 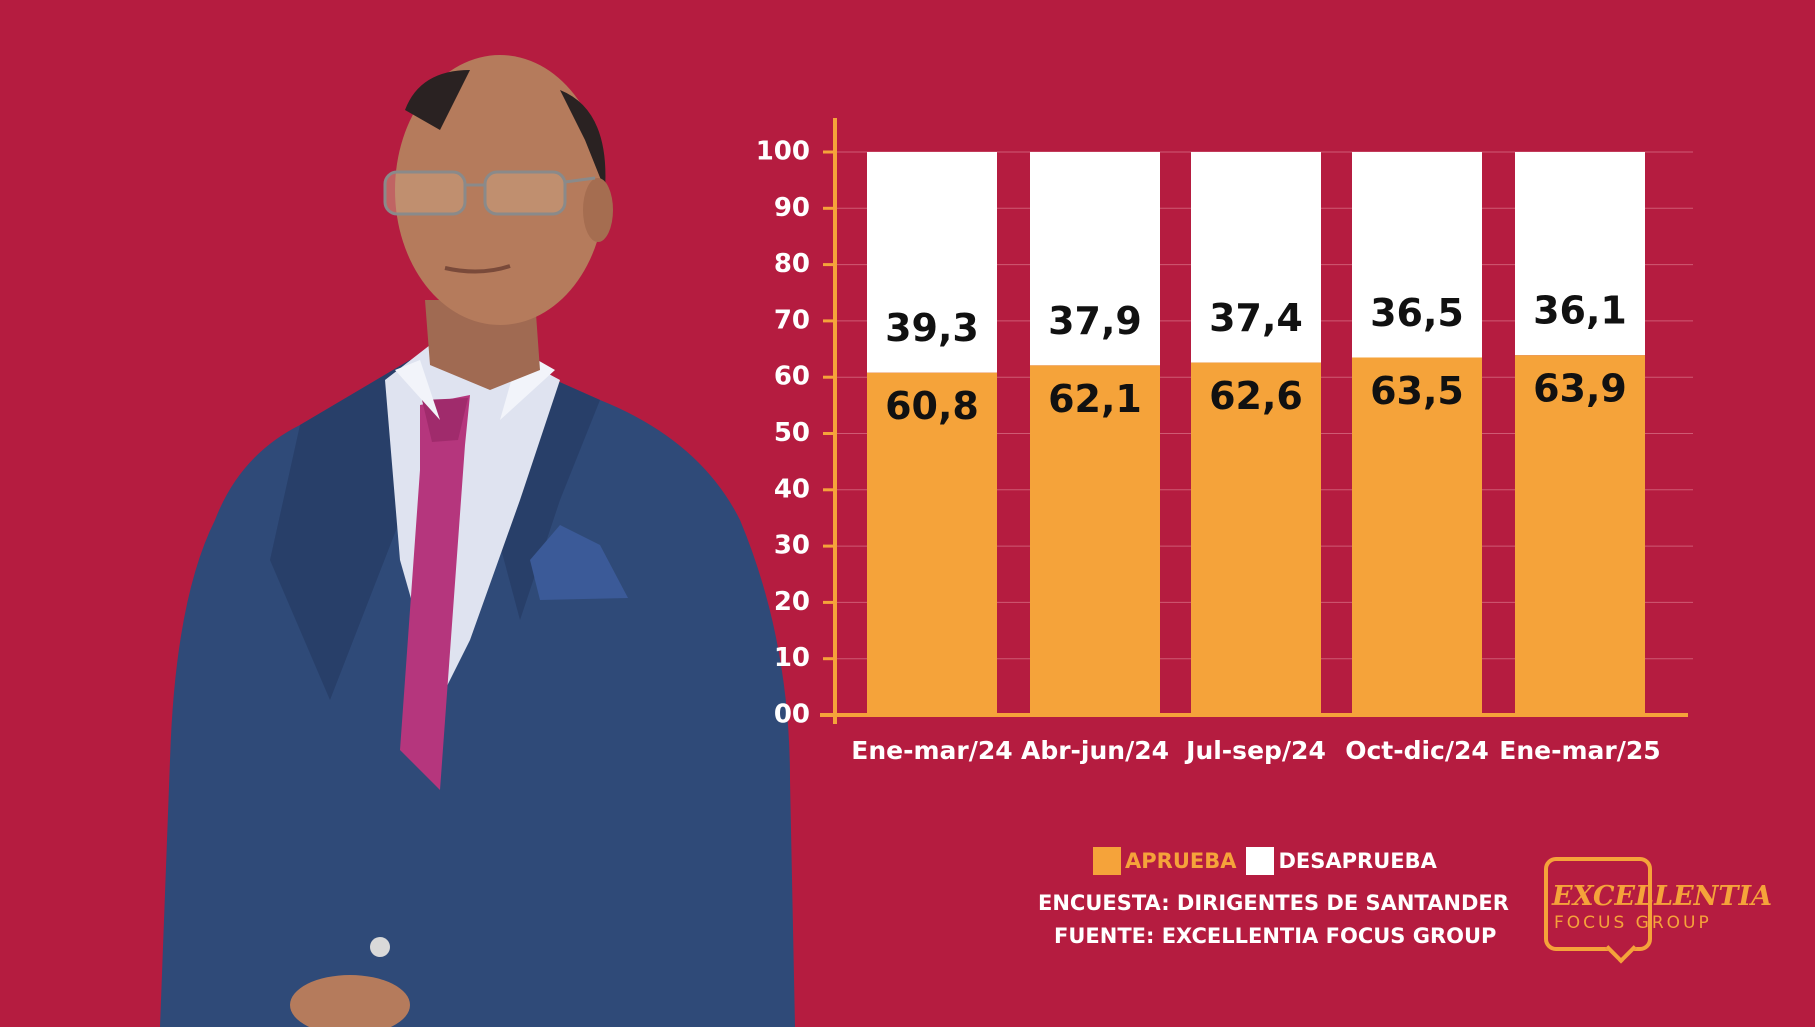 What do you see at coordinates (932, 328) in the screenshot?
I see `data-label-desaprueba: 39,3` at bounding box center [932, 328].